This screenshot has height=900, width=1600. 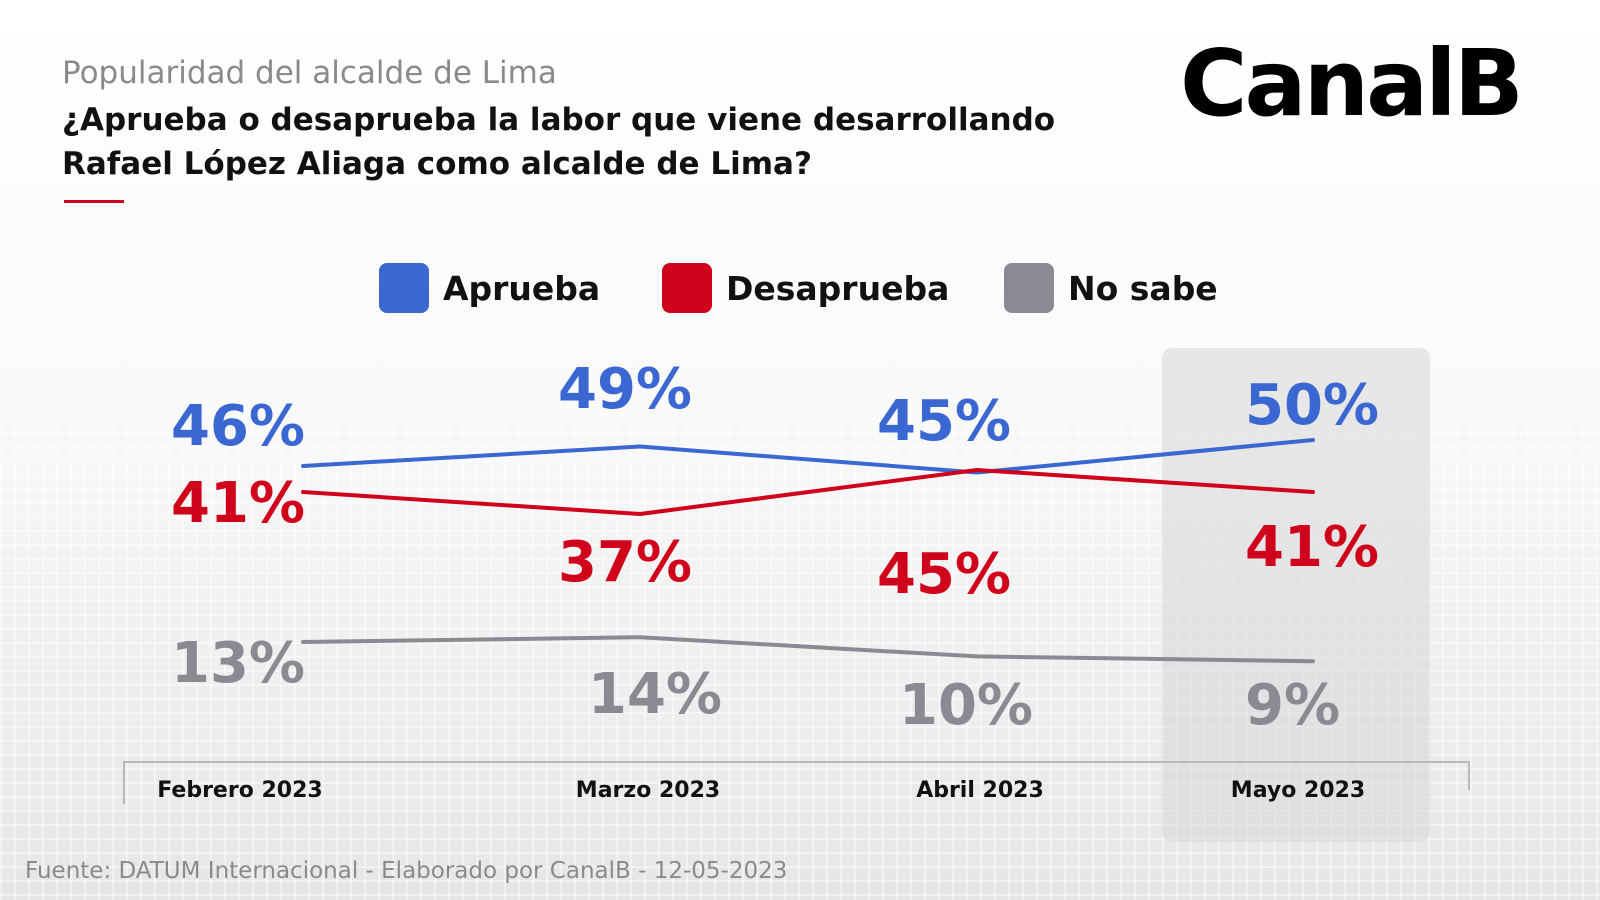 I want to click on legend-label-no-sabe: No sabe, so click(x=1143, y=288).